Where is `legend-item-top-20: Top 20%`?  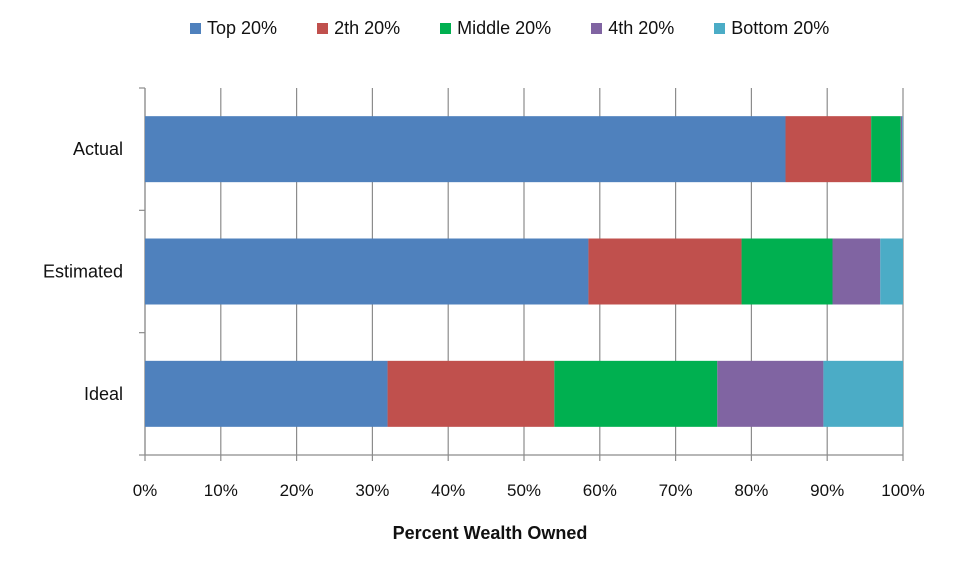
legend-item-top-20: Top 20% is located at coordinates (233, 28).